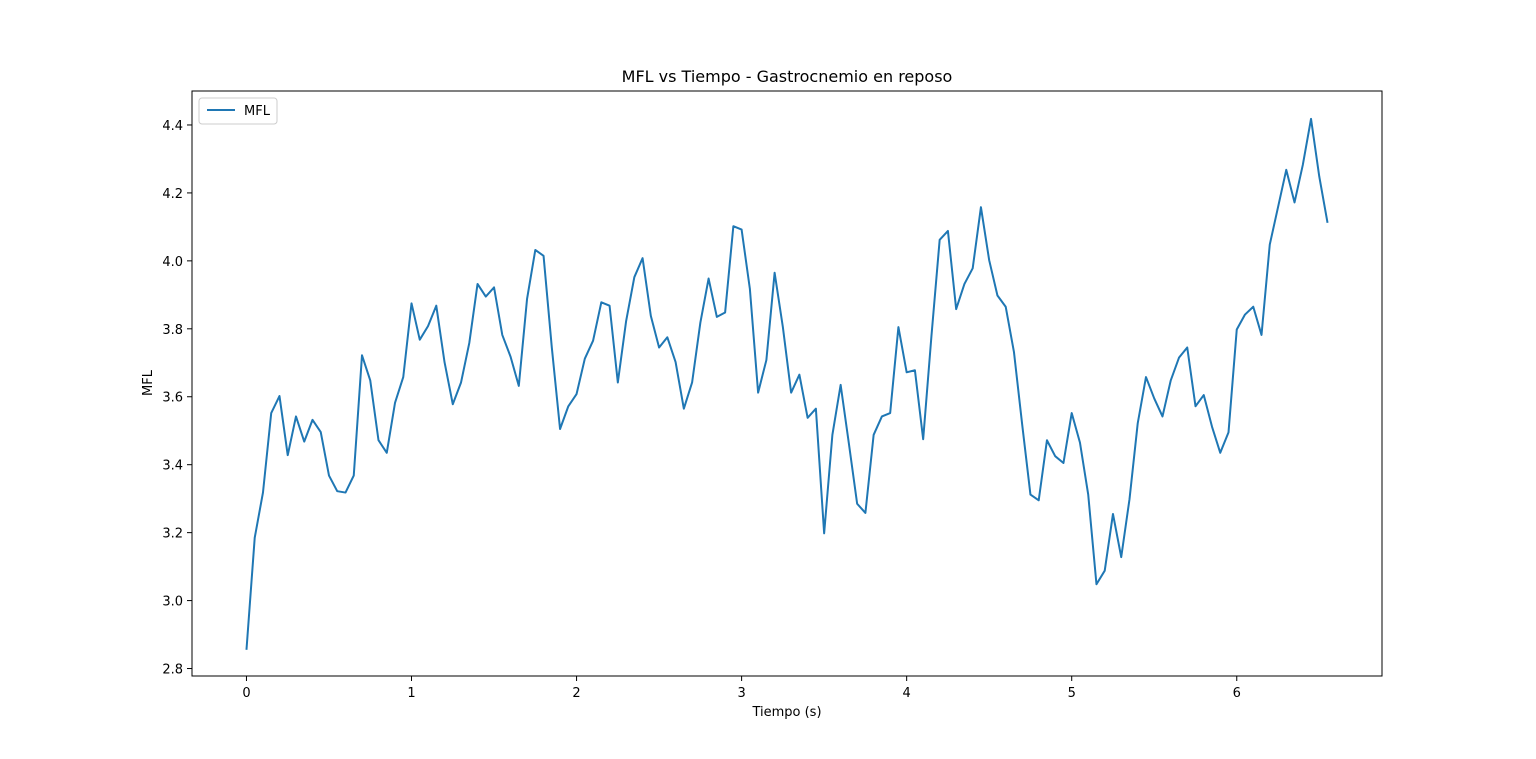  Describe the element at coordinates (148, 382) in the screenshot. I see `y-axis-label: MFL` at that location.